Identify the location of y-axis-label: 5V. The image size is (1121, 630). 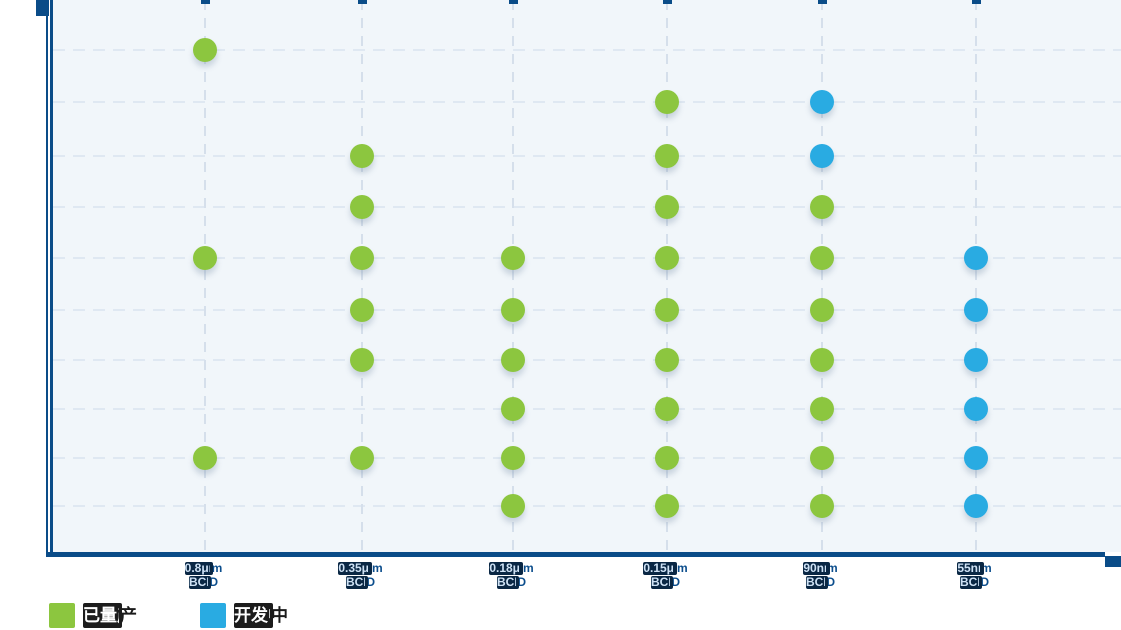
(21, 609).